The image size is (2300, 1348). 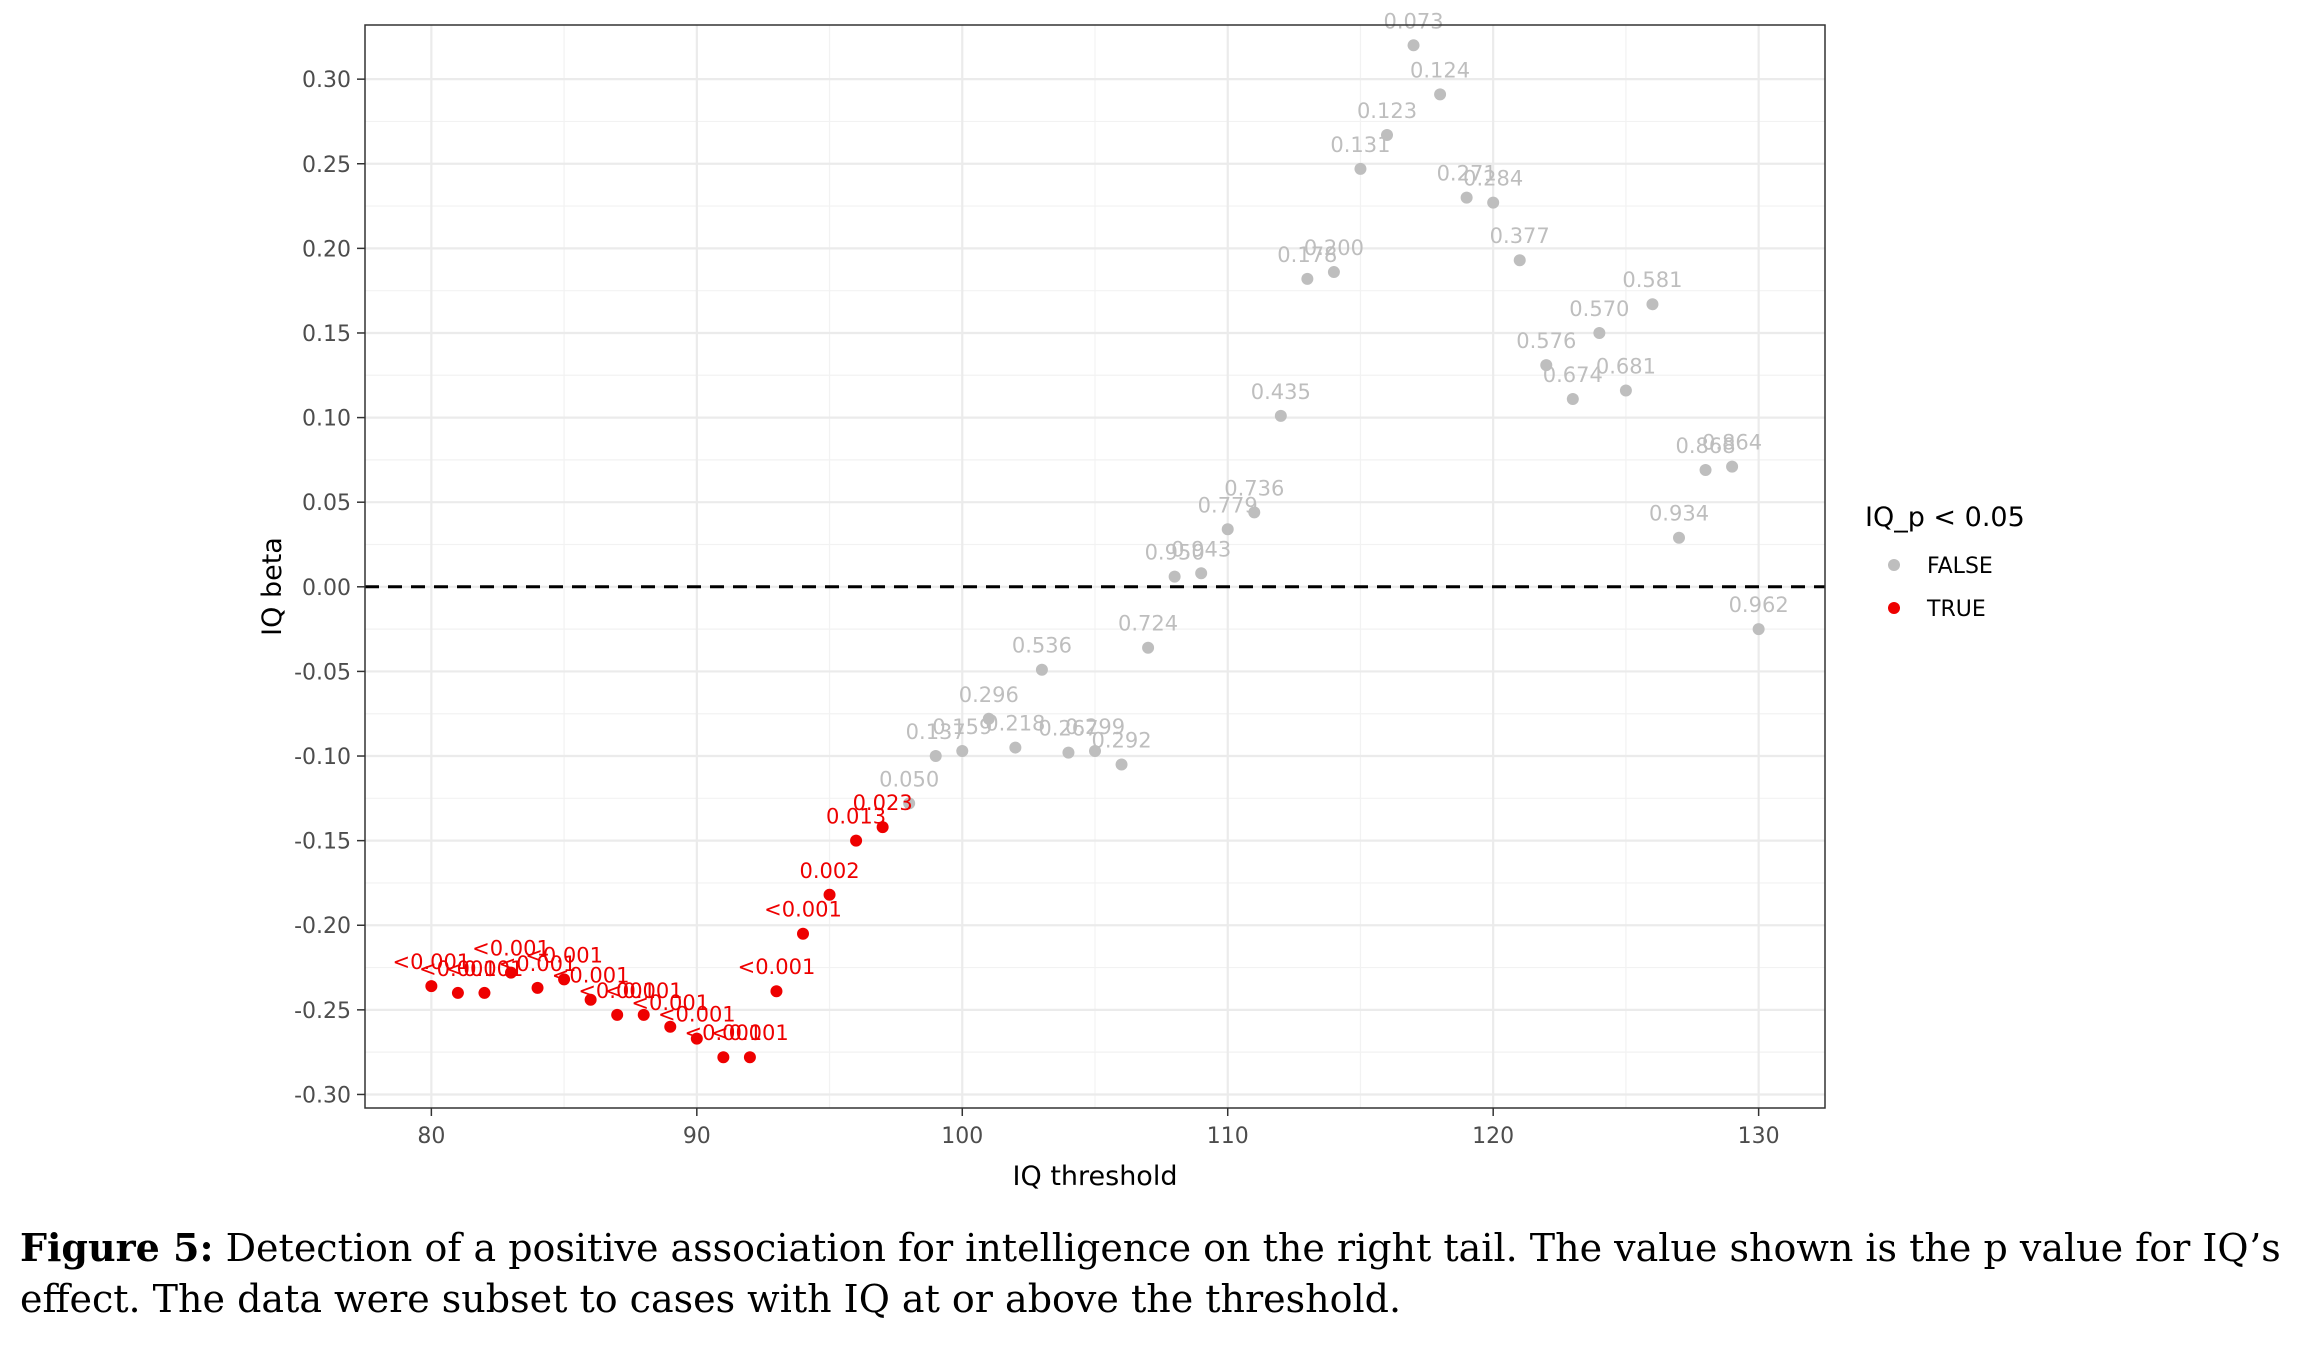 What do you see at coordinates (989, 695) in the screenshot?
I see `data-label: 0.296` at bounding box center [989, 695].